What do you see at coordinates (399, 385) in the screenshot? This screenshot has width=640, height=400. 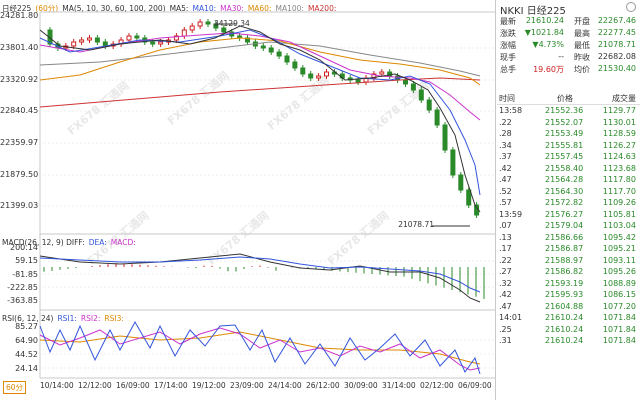 I see `x-axis-label: 31/14:00` at bounding box center [399, 385].